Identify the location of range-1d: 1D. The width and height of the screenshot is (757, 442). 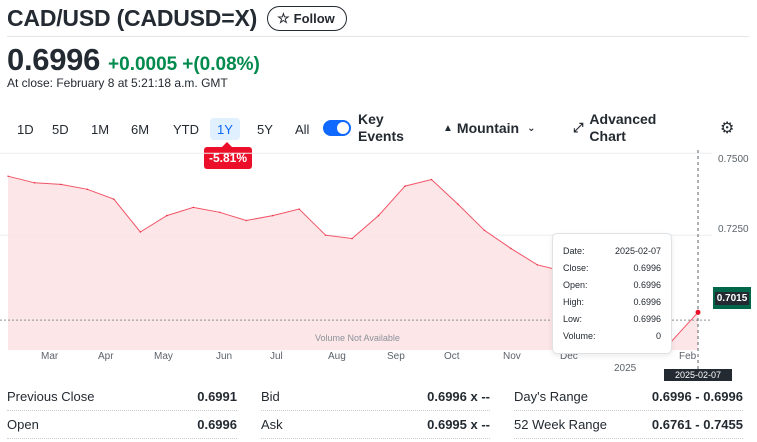
(25, 129).